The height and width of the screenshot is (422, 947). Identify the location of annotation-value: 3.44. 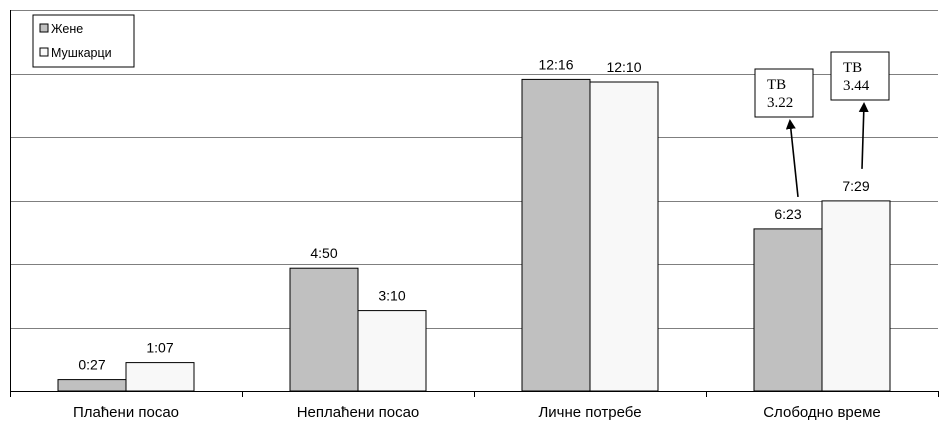
(856, 86).